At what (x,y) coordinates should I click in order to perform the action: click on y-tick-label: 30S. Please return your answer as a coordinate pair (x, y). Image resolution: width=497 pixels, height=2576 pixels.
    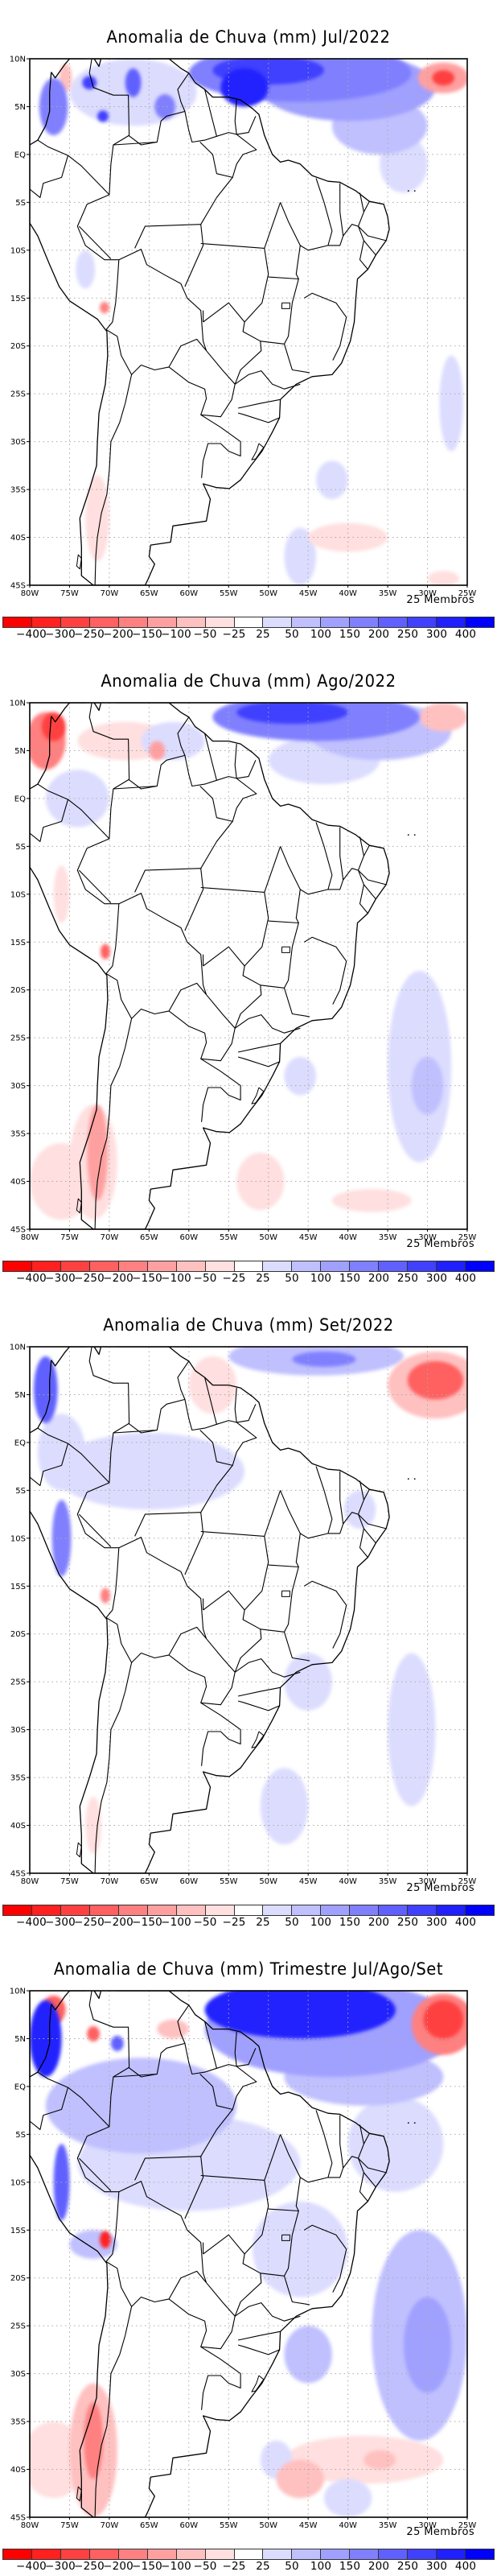
    Looking at the image, I should click on (18, 1730).